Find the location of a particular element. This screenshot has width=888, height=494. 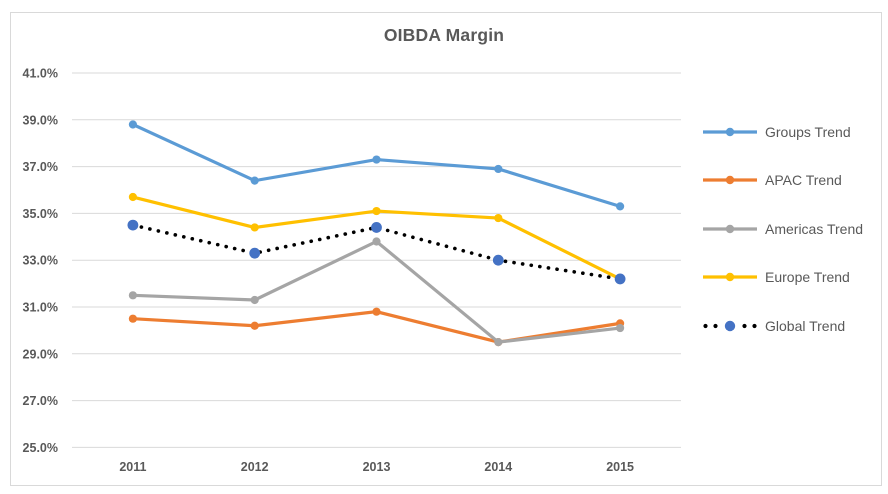

y-axis-tick-label: 29.0% is located at coordinates (40, 354).